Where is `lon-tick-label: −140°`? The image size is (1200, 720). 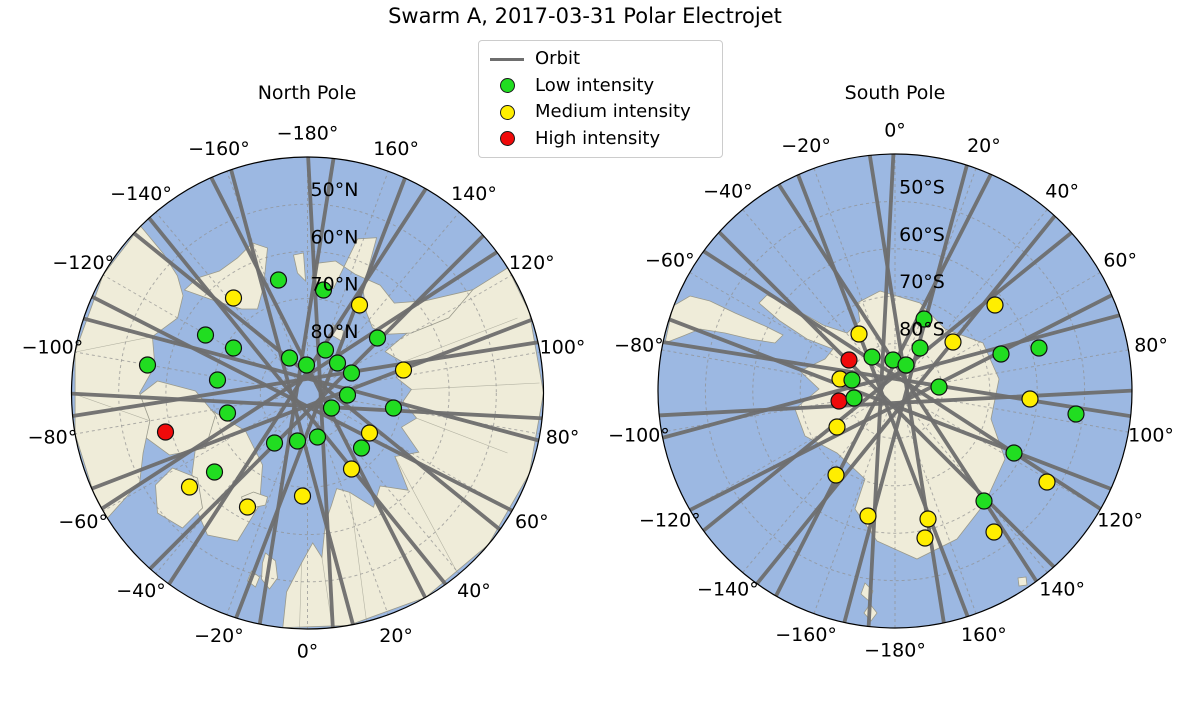 lon-tick-label: −140° is located at coordinates (141, 194).